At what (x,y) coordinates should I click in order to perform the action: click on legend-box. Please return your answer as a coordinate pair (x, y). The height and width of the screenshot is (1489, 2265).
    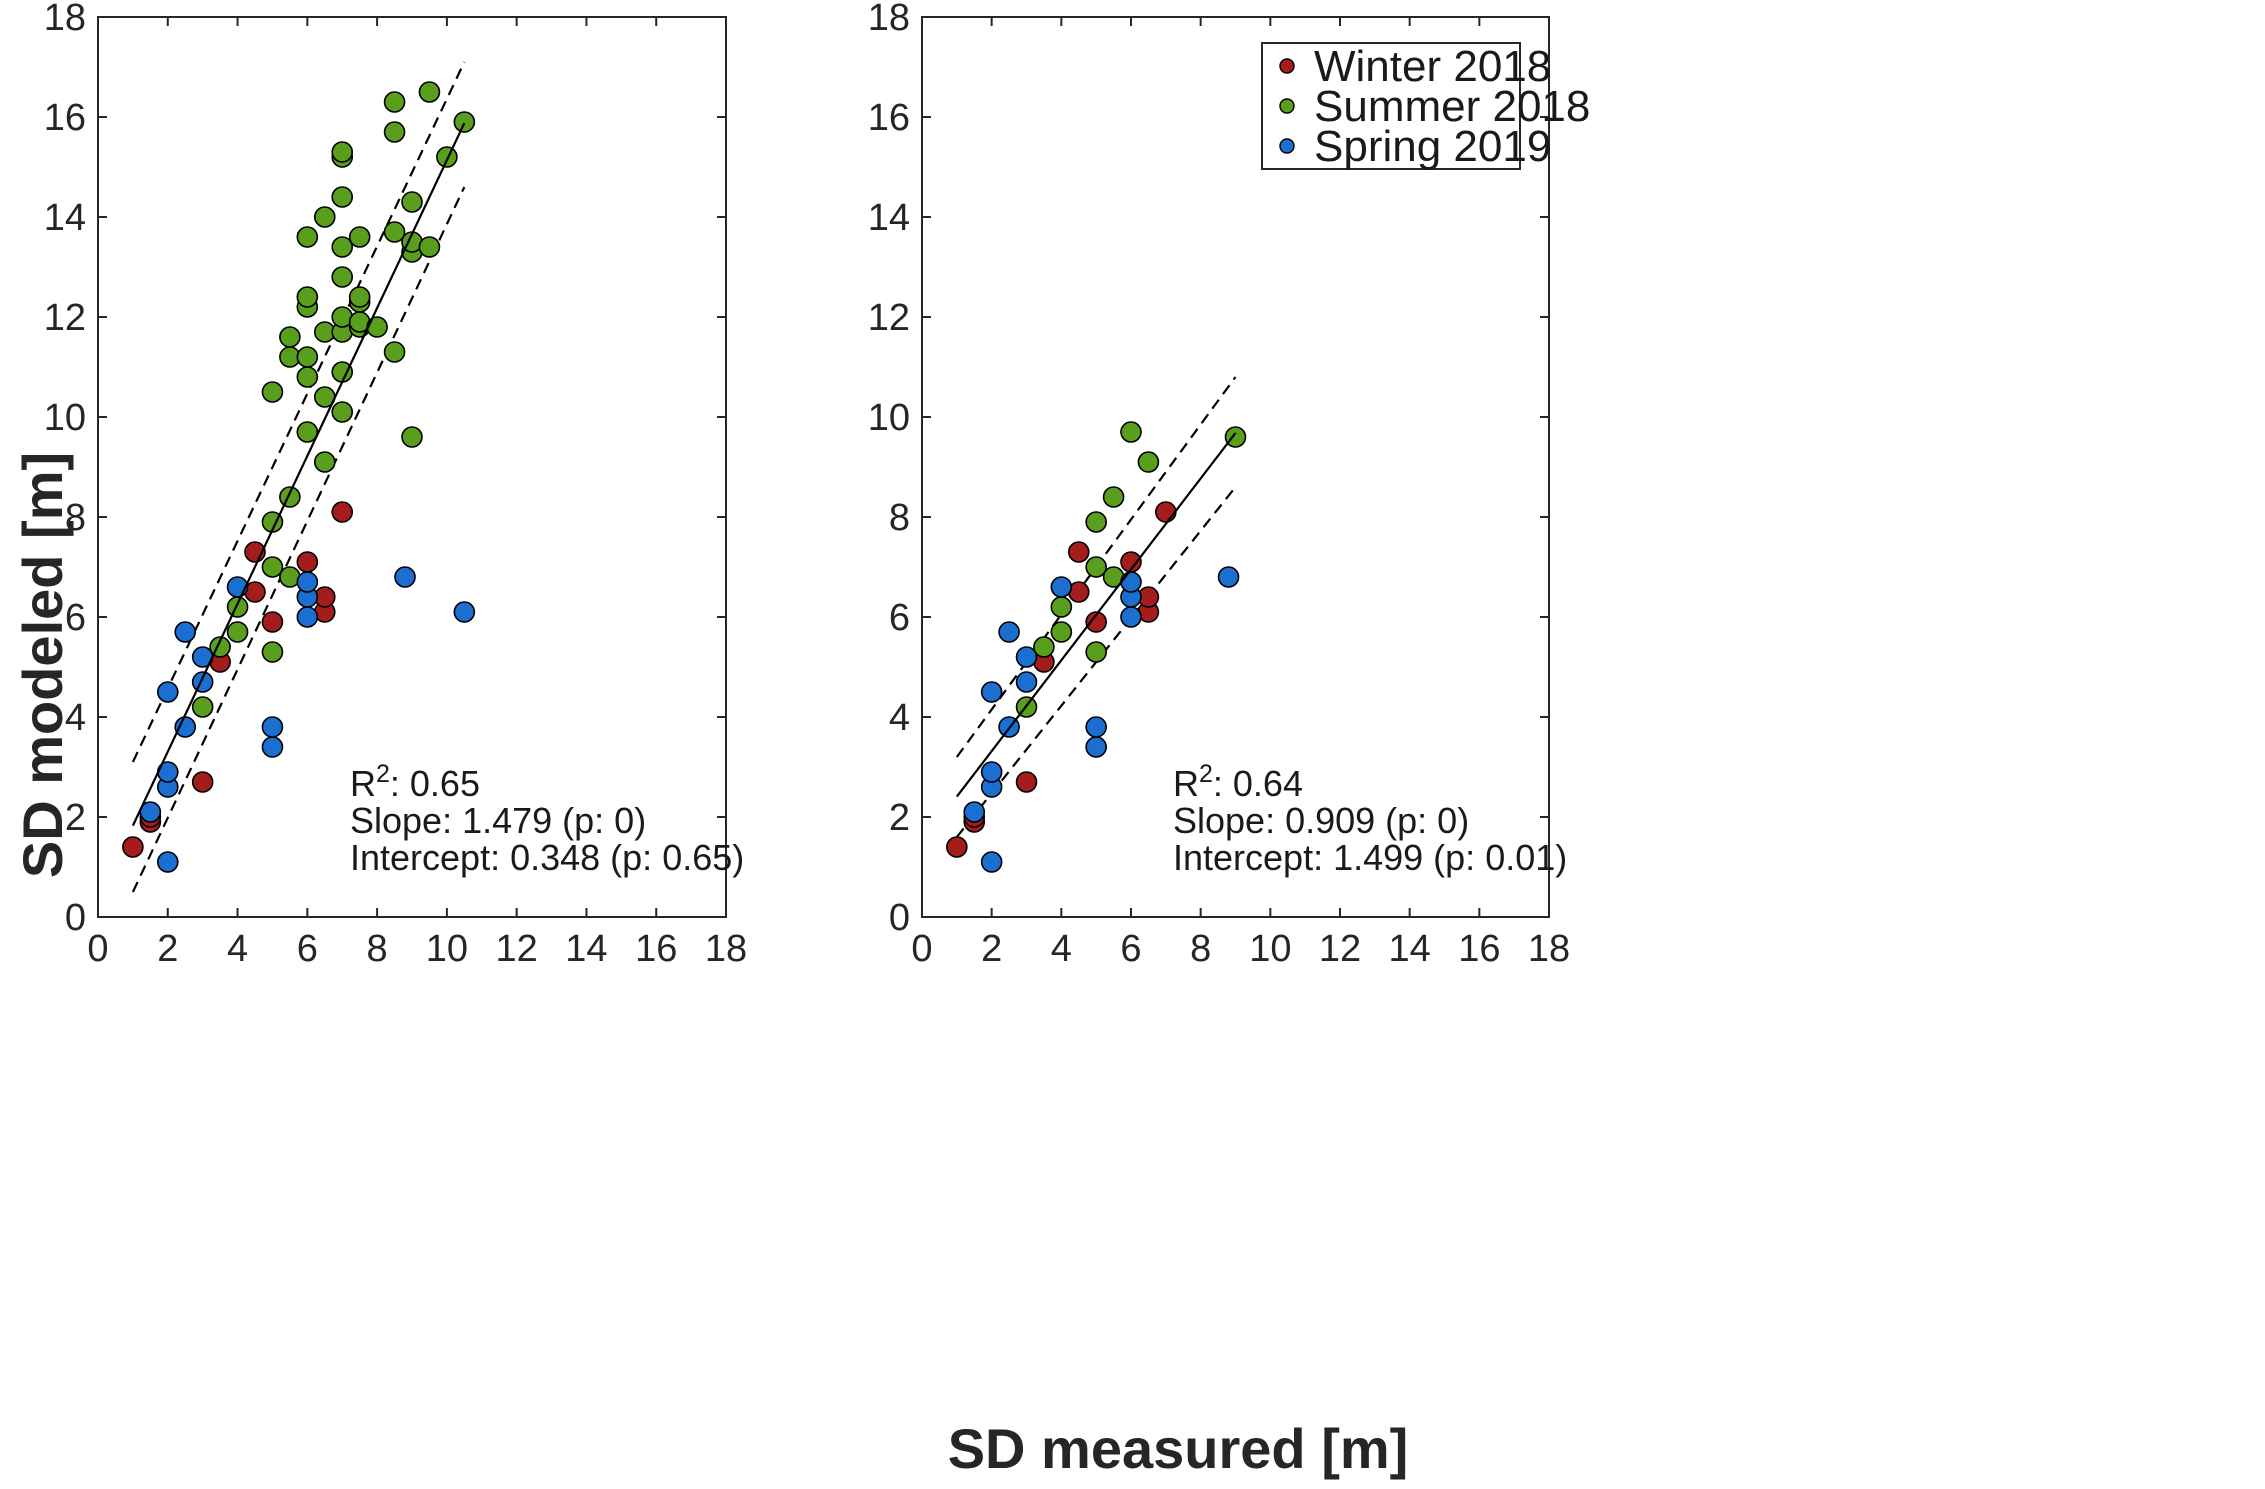
    Looking at the image, I should click on (1391, 106).